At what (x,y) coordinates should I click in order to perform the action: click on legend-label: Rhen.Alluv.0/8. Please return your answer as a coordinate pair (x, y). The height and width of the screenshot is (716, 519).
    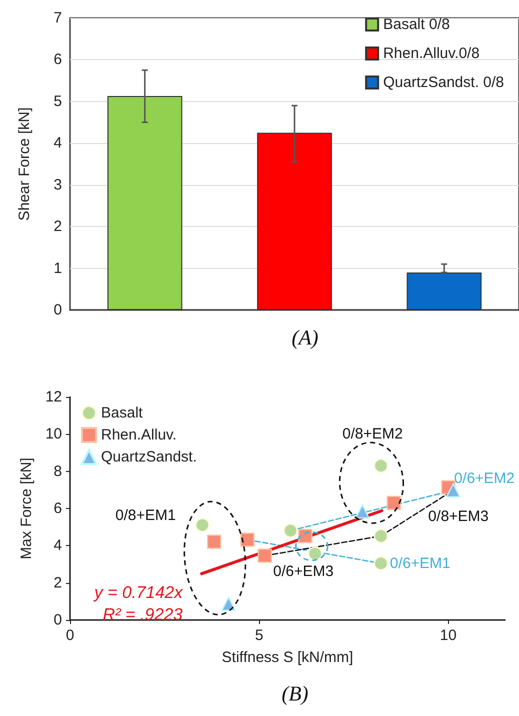
    Looking at the image, I should click on (431, 53).